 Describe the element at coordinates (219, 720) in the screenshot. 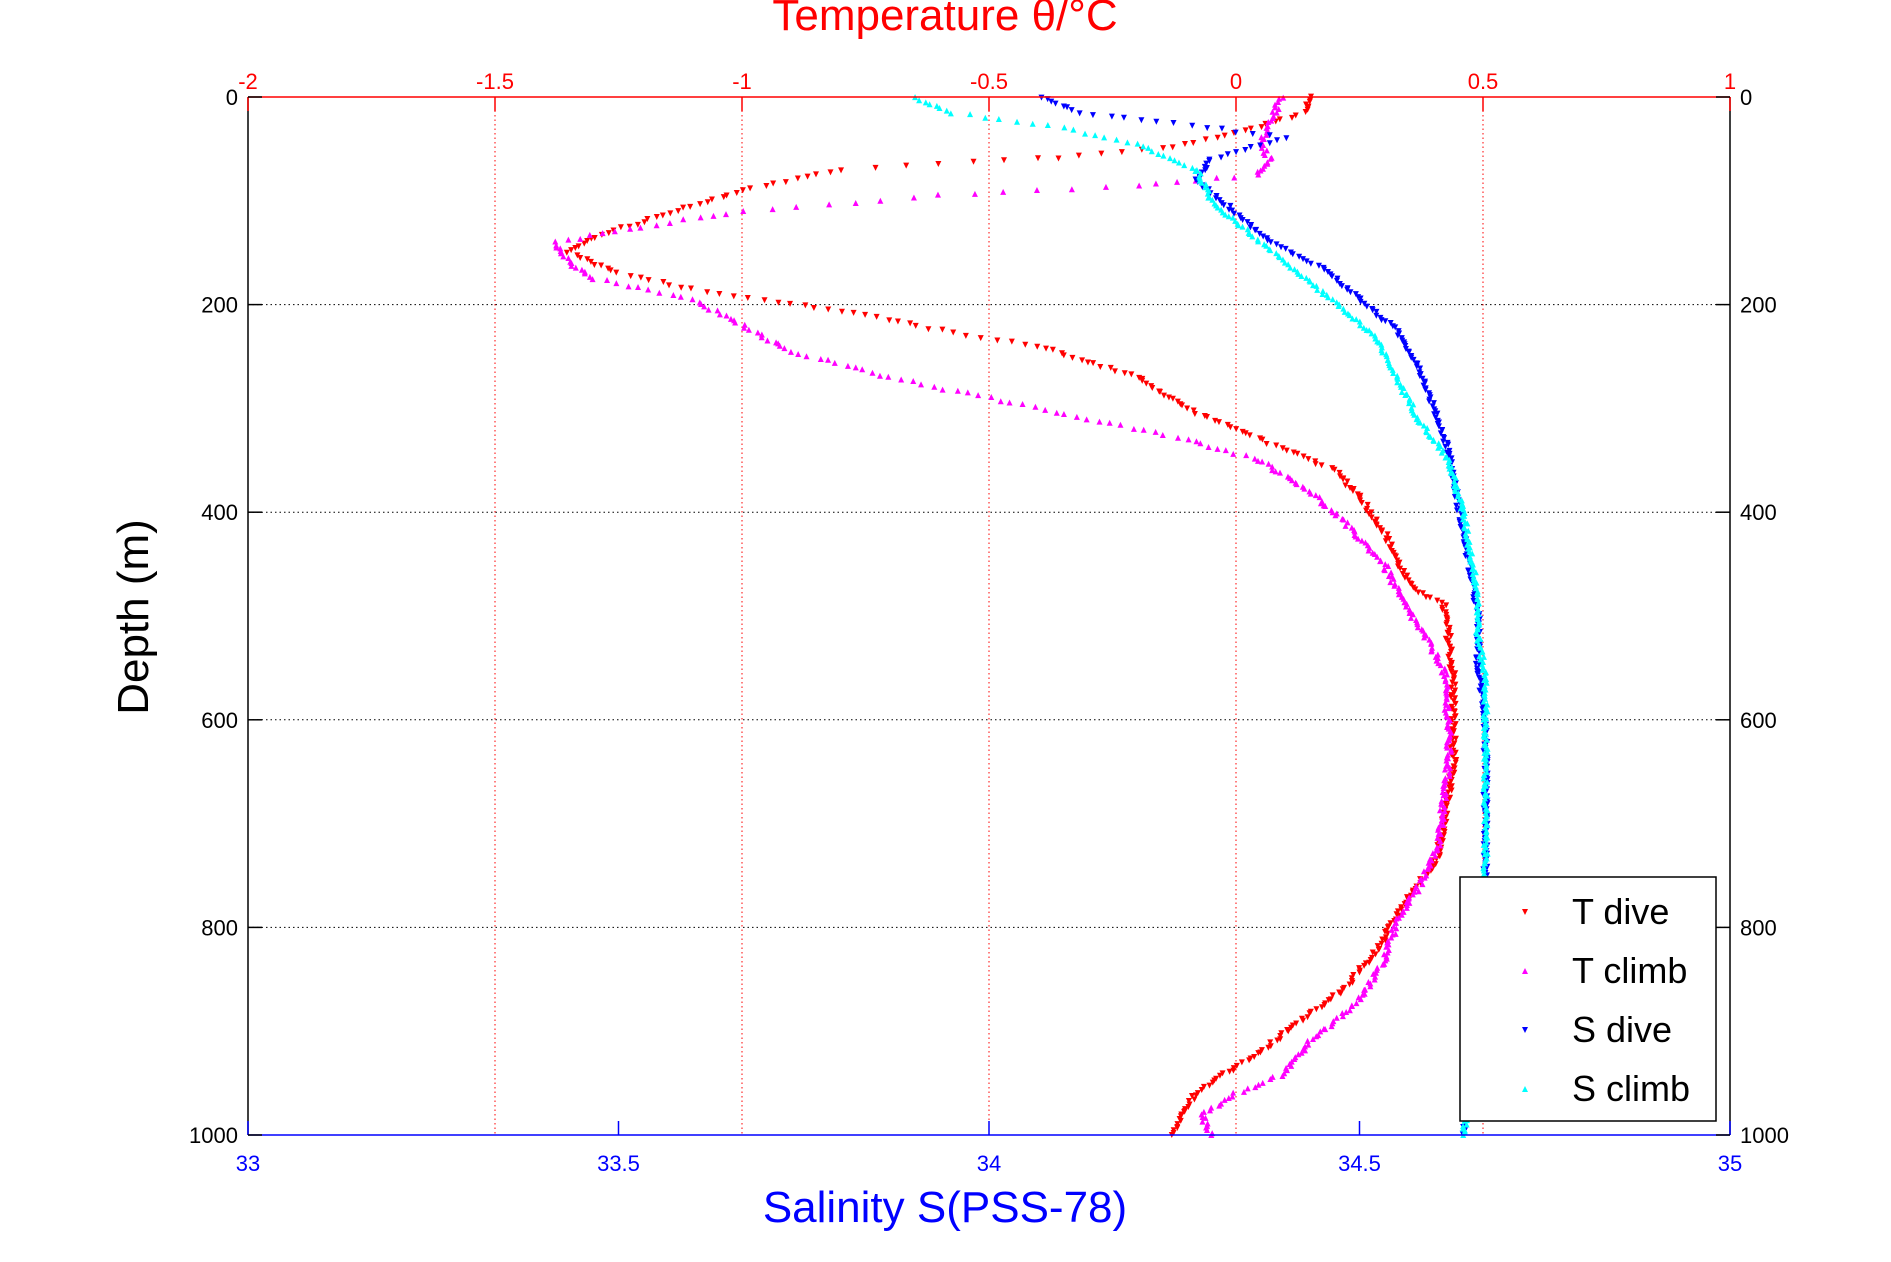

I see `left-axis-tick-label: 600` at that location.